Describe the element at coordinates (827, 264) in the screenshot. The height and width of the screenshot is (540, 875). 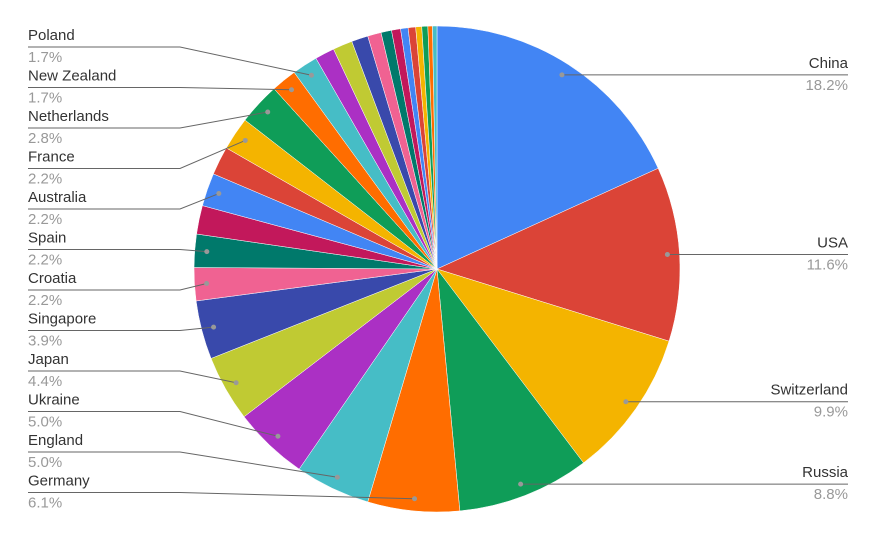
I see `slice-value-label: 11.6%` at that location.